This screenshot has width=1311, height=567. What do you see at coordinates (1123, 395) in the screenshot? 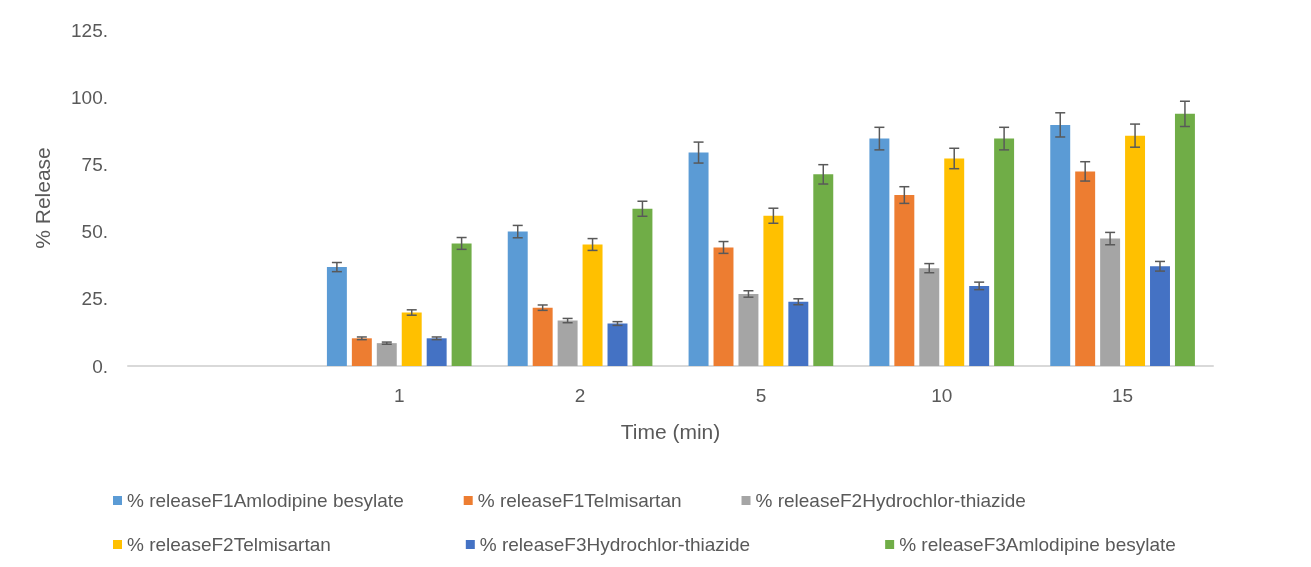
I see `x-tick-label: 15` at bounding box center [1123, 395].